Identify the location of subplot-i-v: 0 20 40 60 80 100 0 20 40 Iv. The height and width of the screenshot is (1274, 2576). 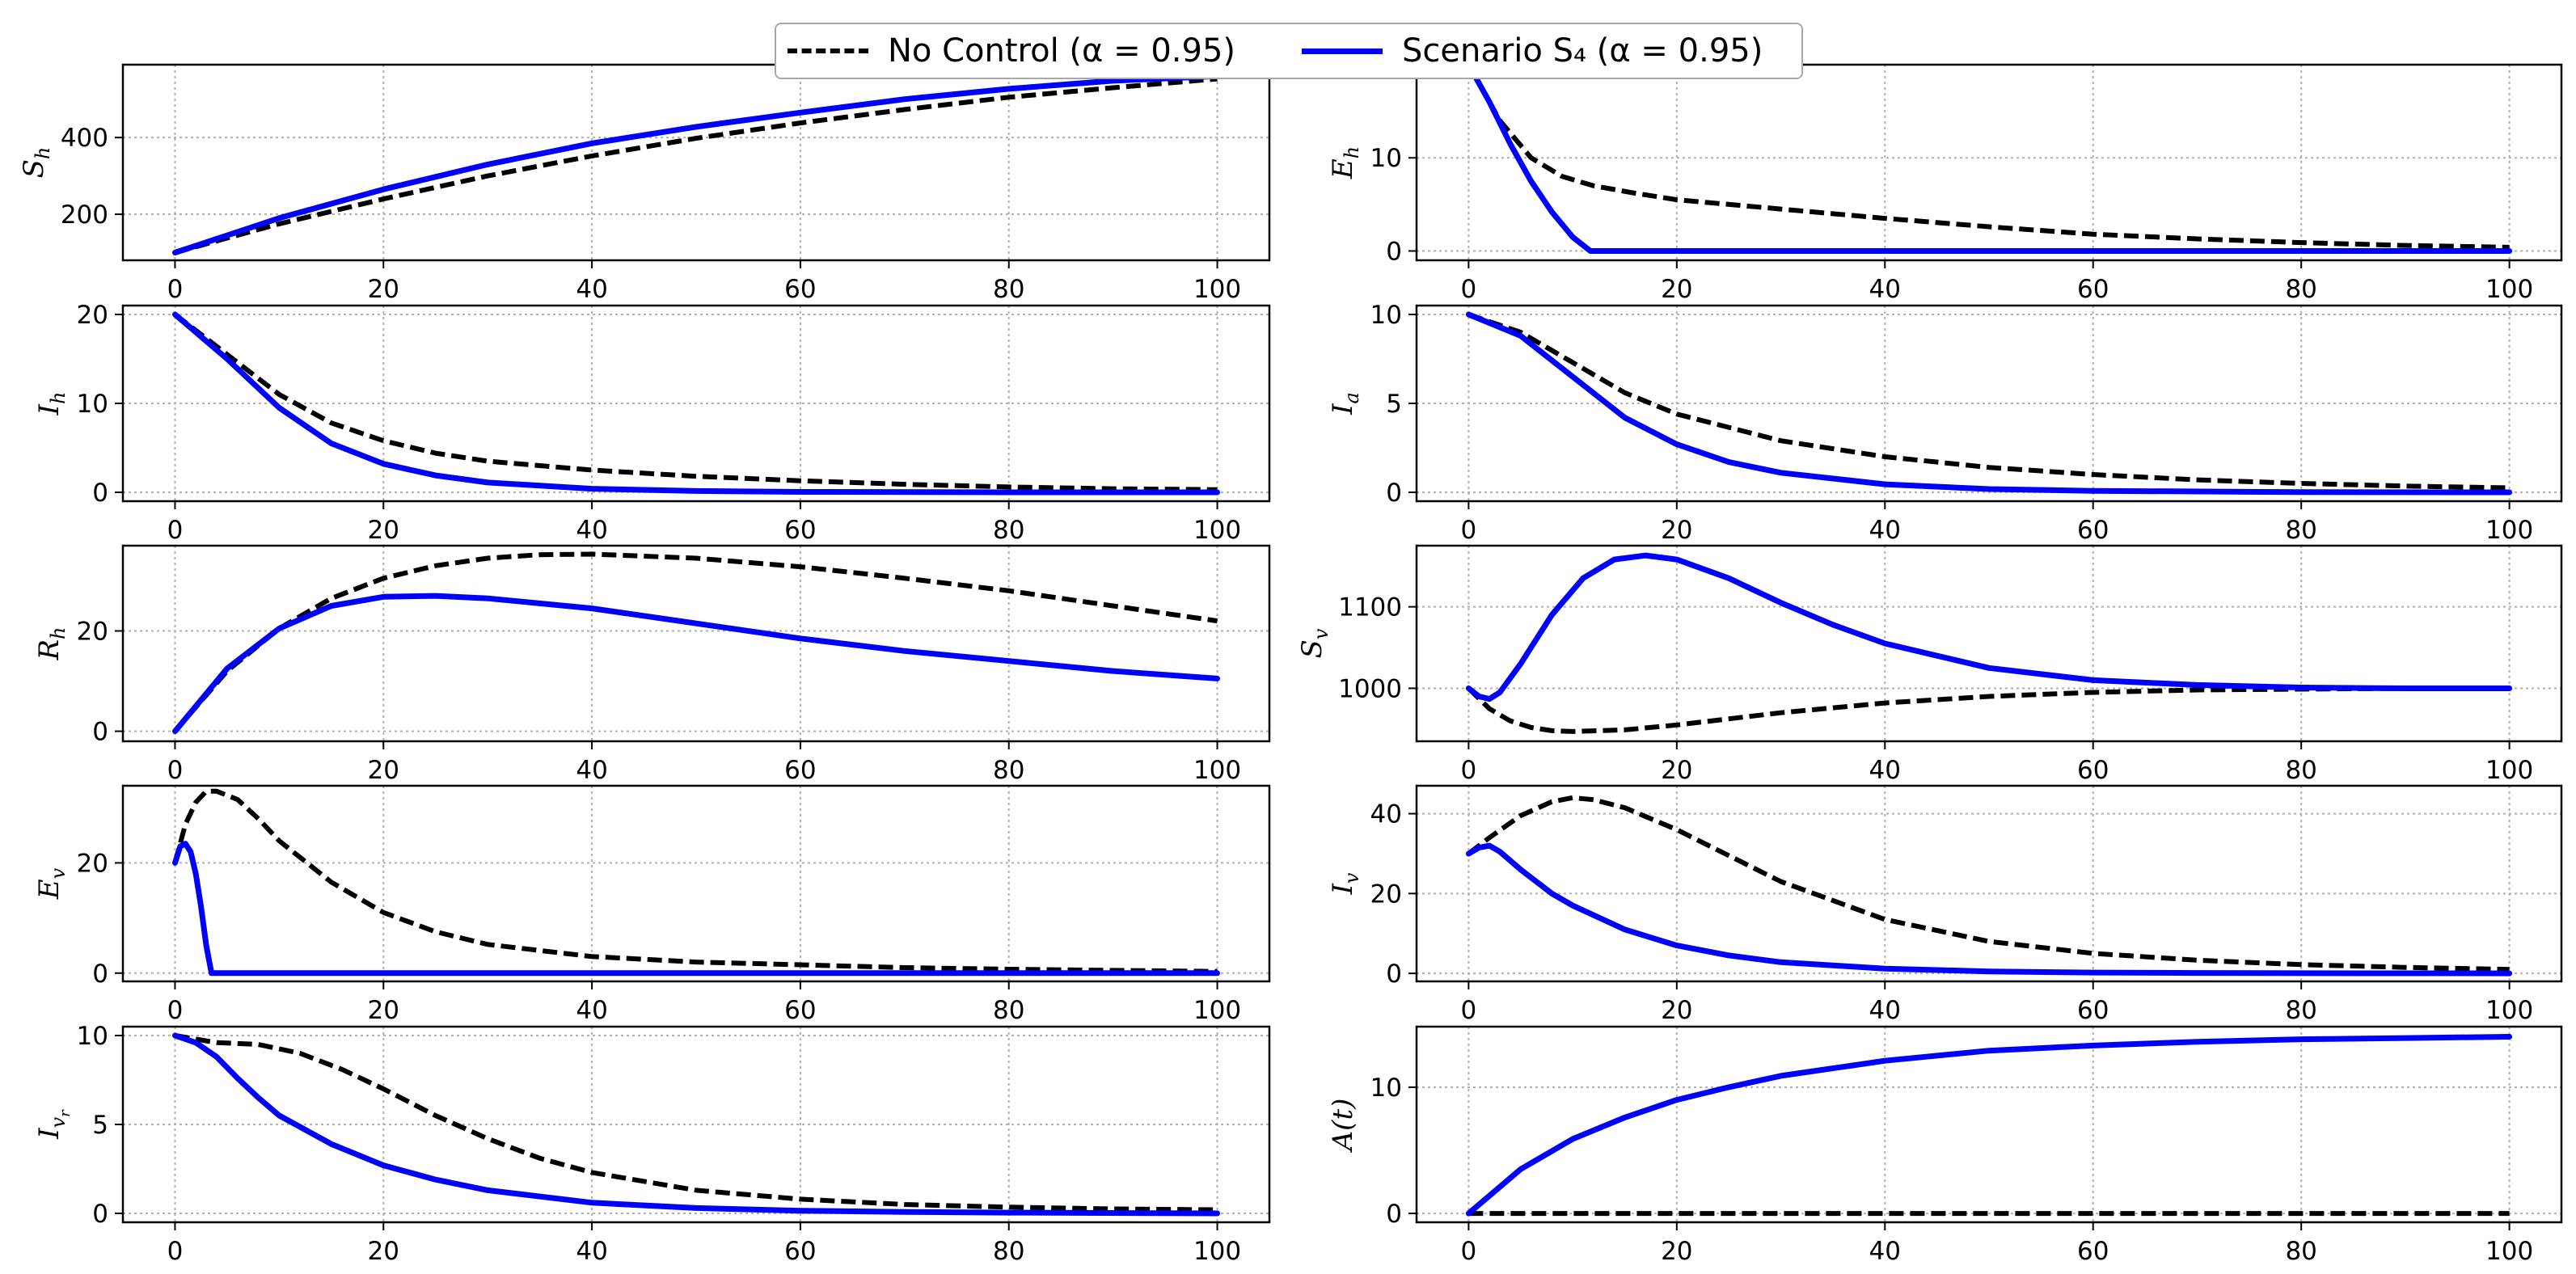
(1945, 904).